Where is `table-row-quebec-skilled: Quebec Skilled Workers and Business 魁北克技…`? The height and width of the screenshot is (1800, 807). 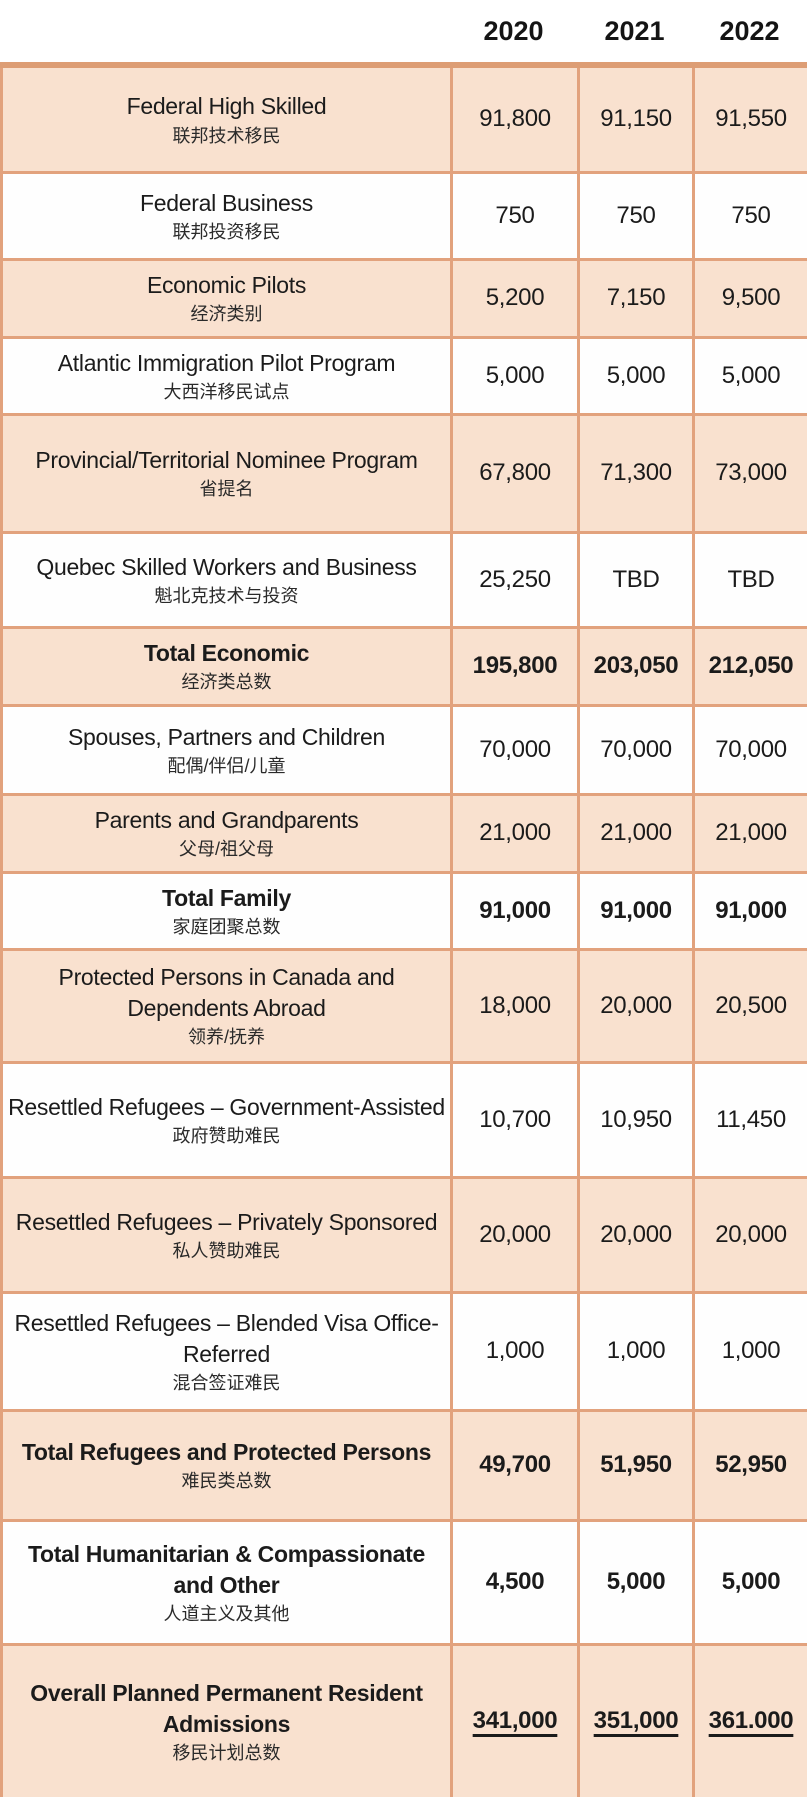 table-row-quebec-skilled: Quebec Skilled Workers and Business 魁北克技… is located at coordinates (403, 579).